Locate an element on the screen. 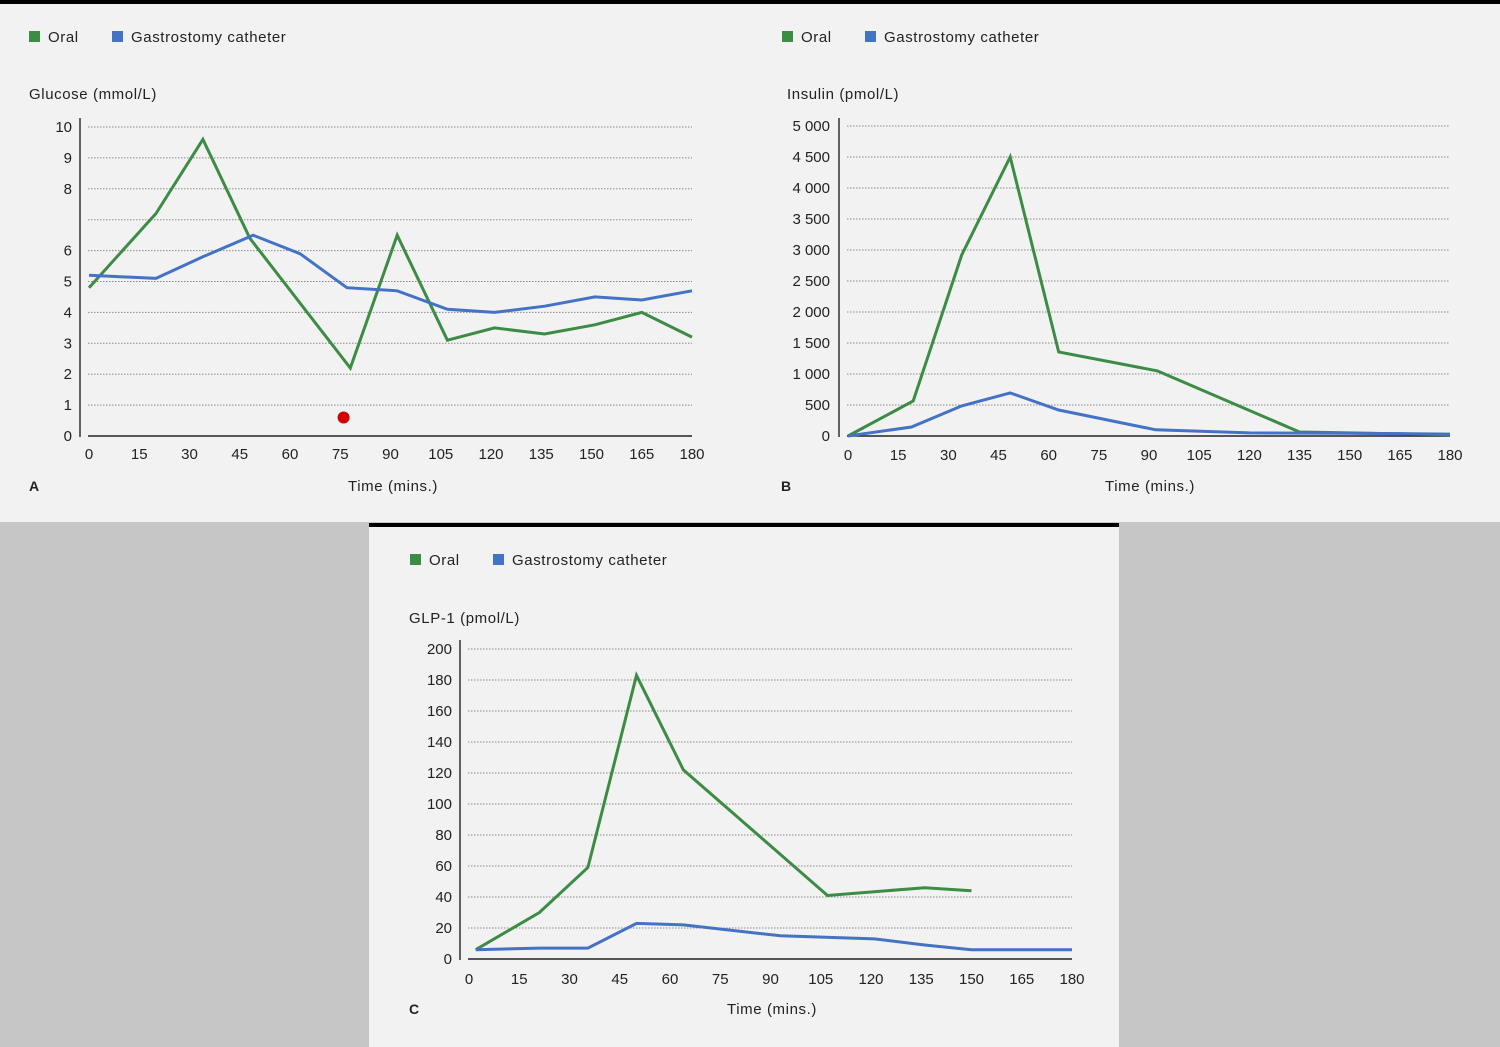 This screenshot has width=1500, height=1047. y-tick-label: 4 500 is located at coordinates (811, 157).